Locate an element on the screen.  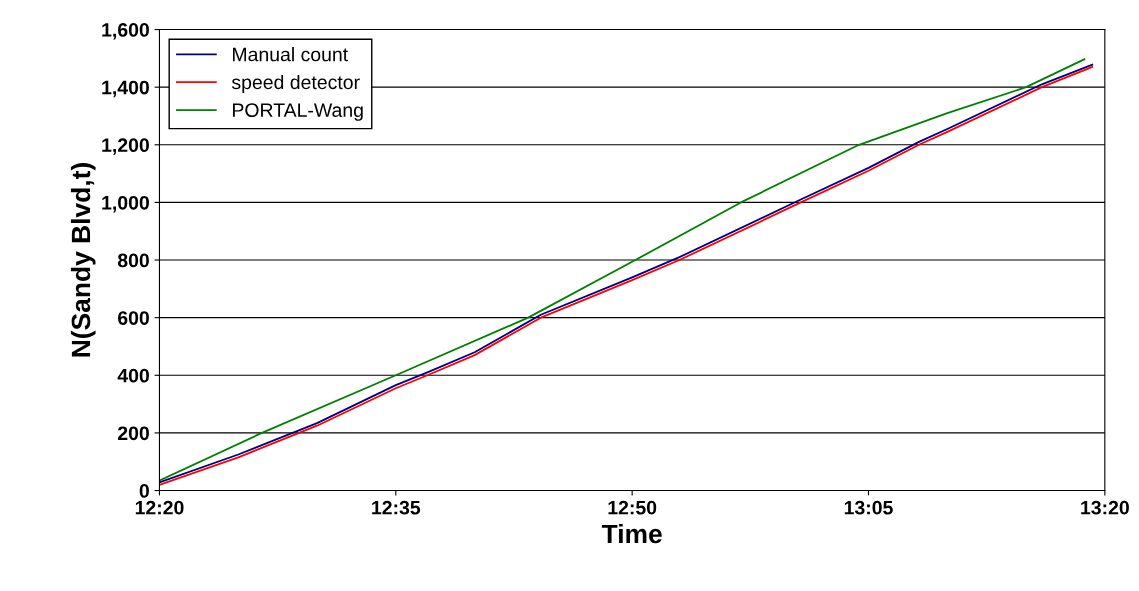
x-tick-label: 12:20 is located at coordinates (159, 507).